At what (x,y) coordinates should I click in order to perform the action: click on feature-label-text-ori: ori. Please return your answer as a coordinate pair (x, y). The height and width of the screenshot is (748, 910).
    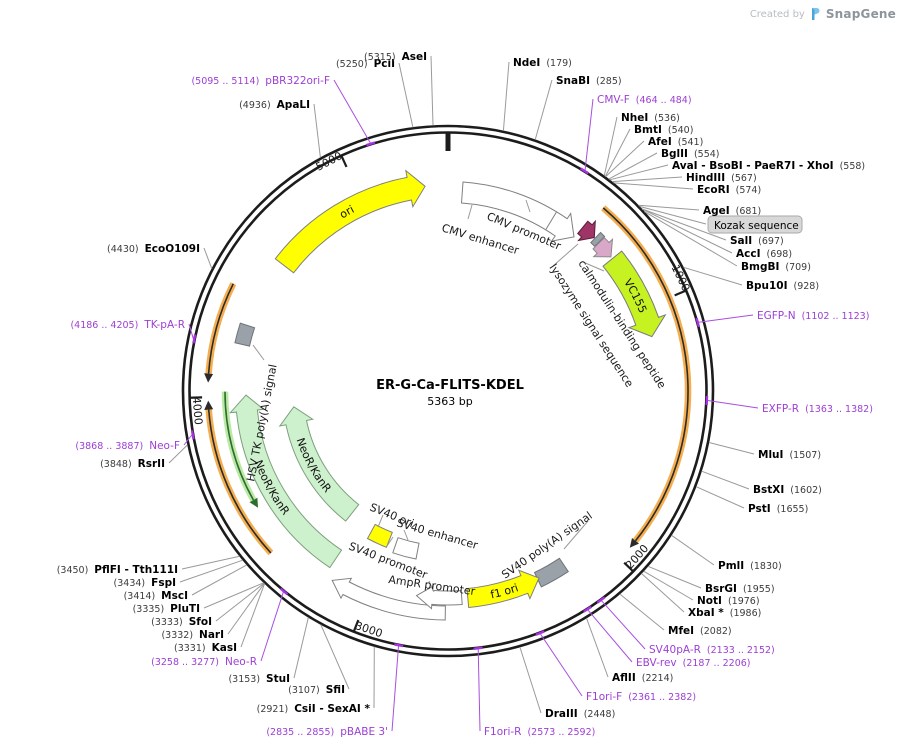
    Looking at the image, I should click on (346, 212).